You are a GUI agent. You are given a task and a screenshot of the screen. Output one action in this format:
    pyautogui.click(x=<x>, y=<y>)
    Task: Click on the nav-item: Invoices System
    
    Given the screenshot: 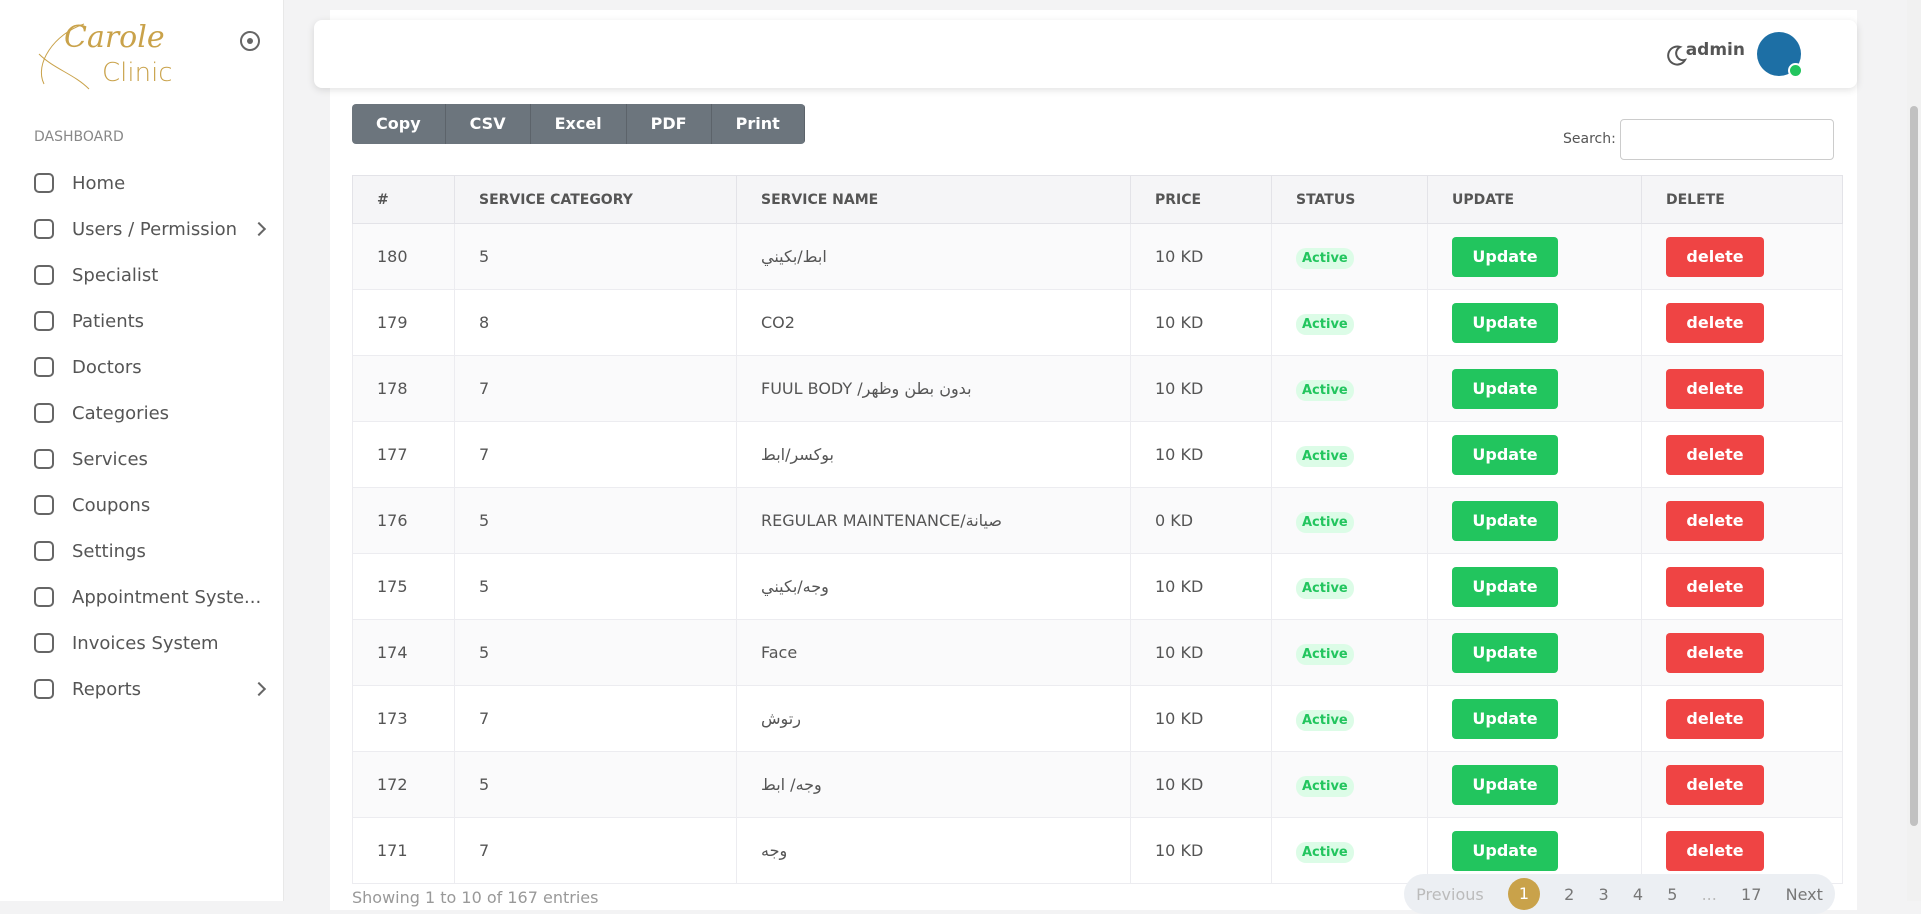 What is the action you would take?
    pyautogui.click(x=149, y=643)
    